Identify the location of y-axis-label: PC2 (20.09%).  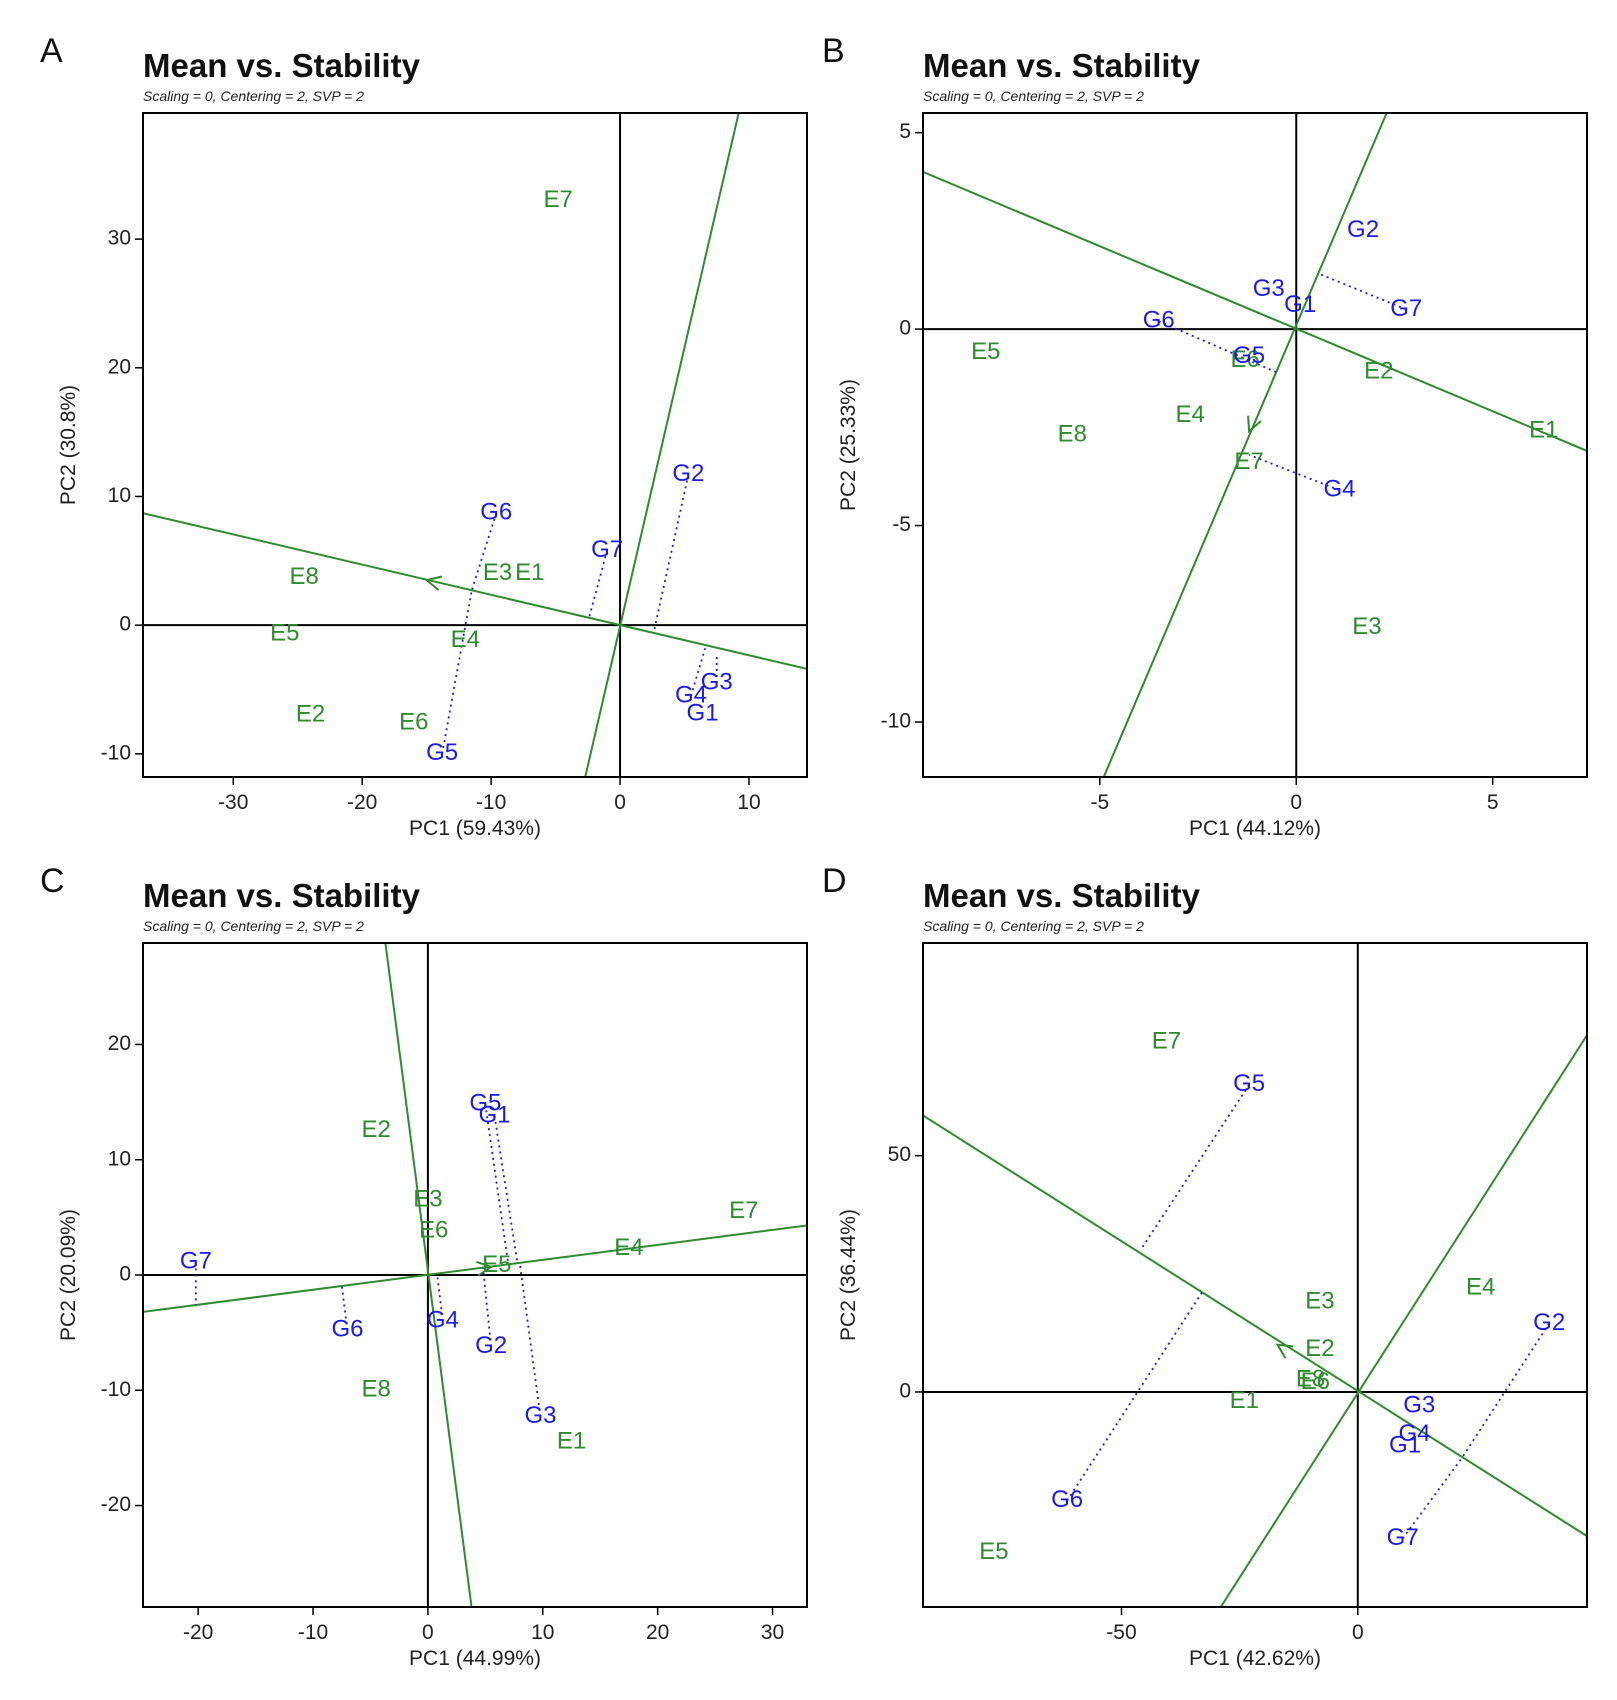
(68, 1275).